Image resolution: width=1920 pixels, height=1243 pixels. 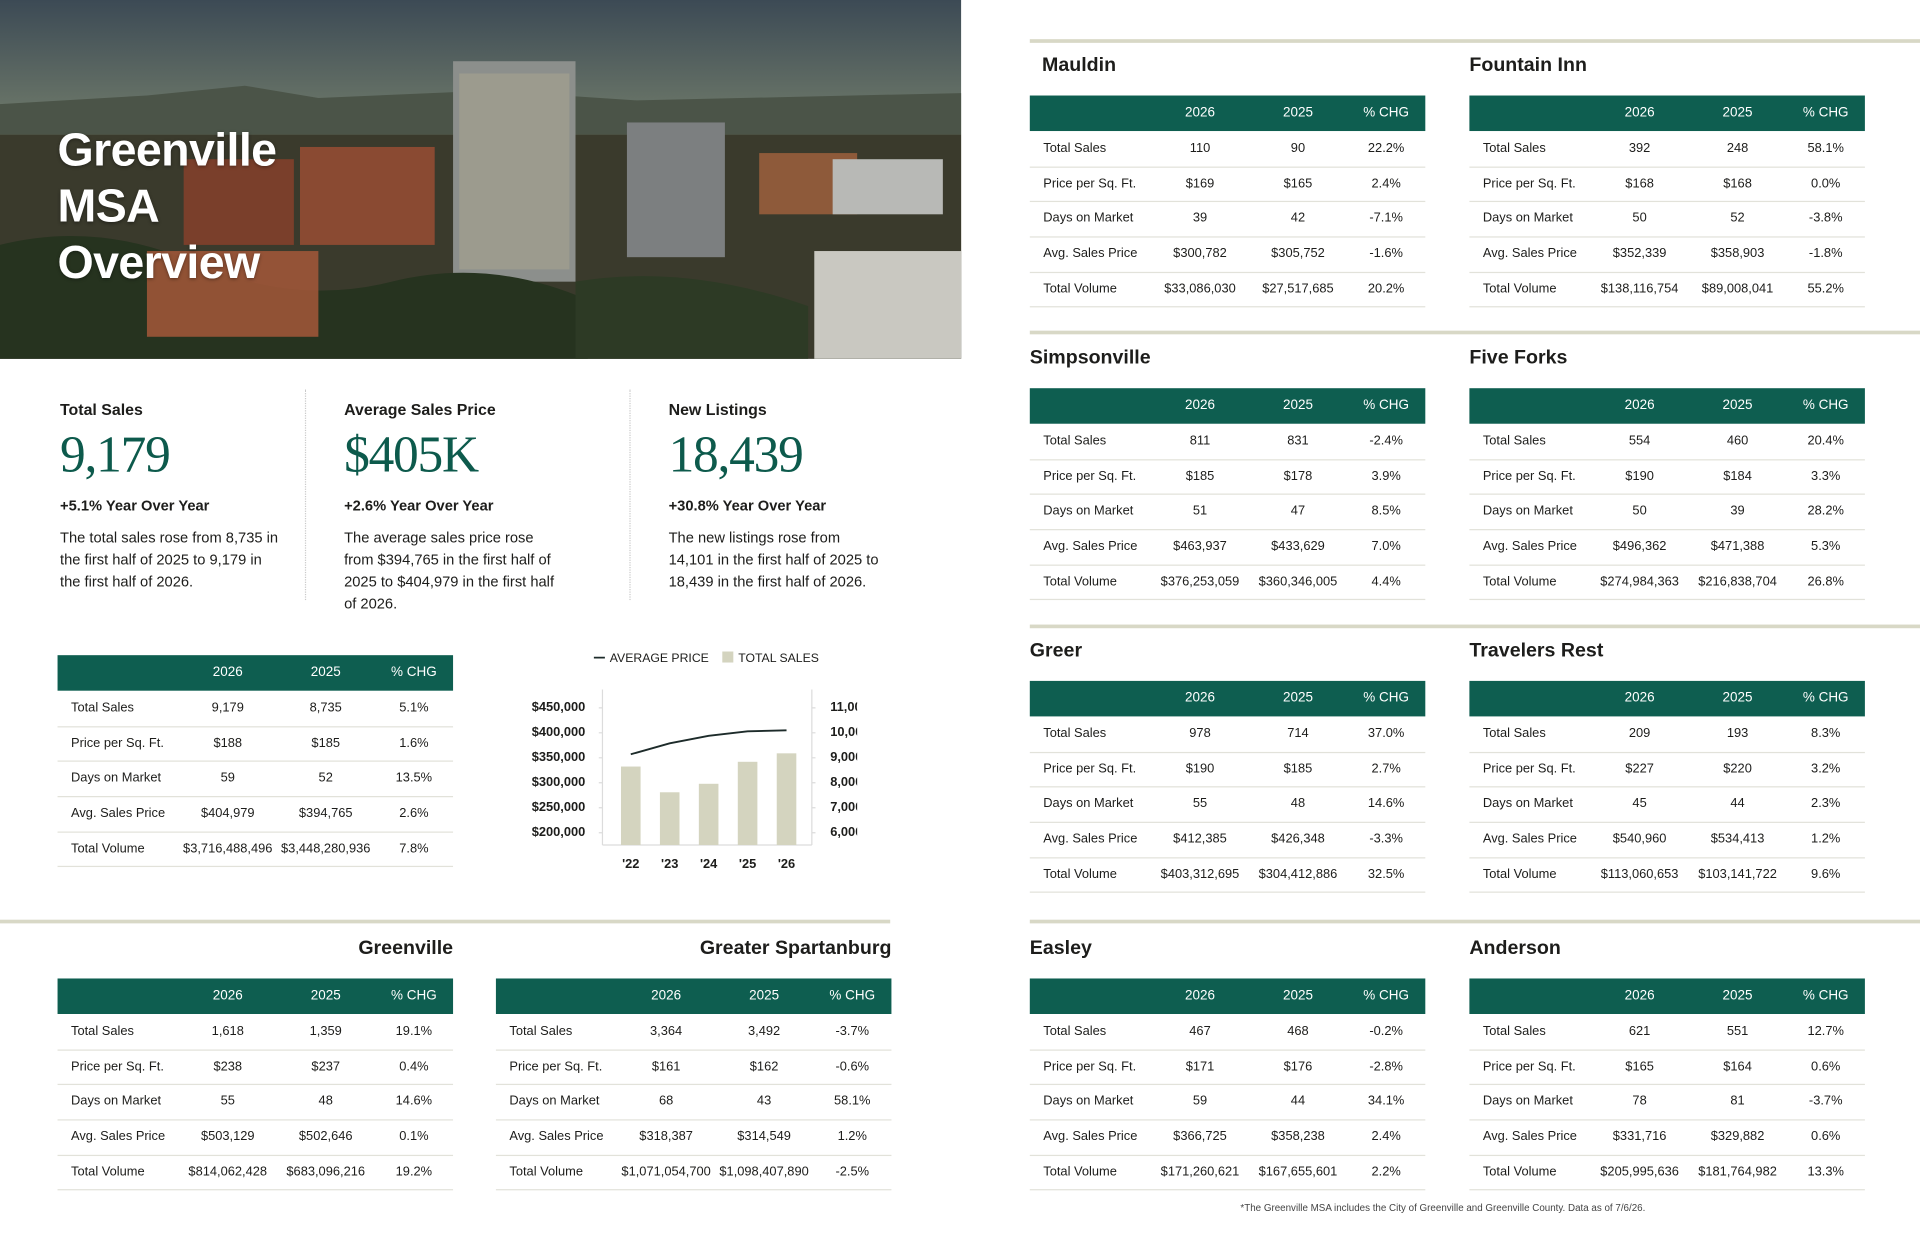 What do you see at coordinates (1639, 1101) in the screenshot?
I see `cell: 78` at bounding box center [1639, 1101].